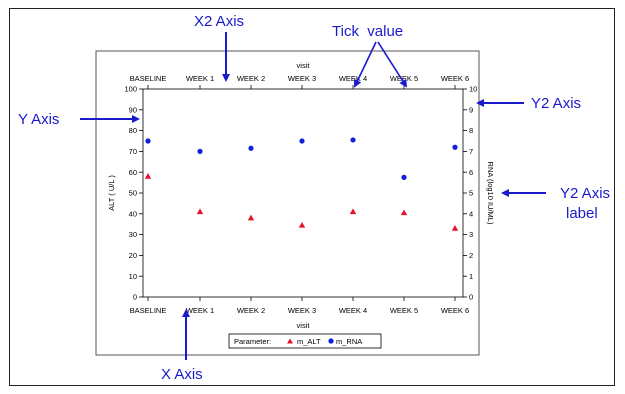 The image size is (625, 394). What do you see at coordinates (473, 89) in the screenshot?
I see `y2-tick-label: 10` at bounding box center [473, 89].